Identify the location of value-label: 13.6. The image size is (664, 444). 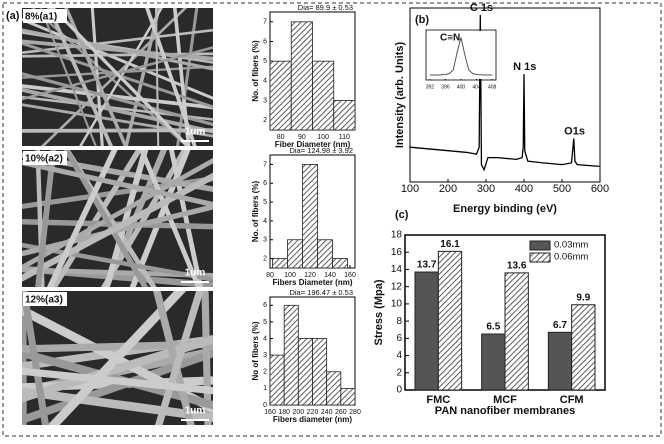
(517, 266).